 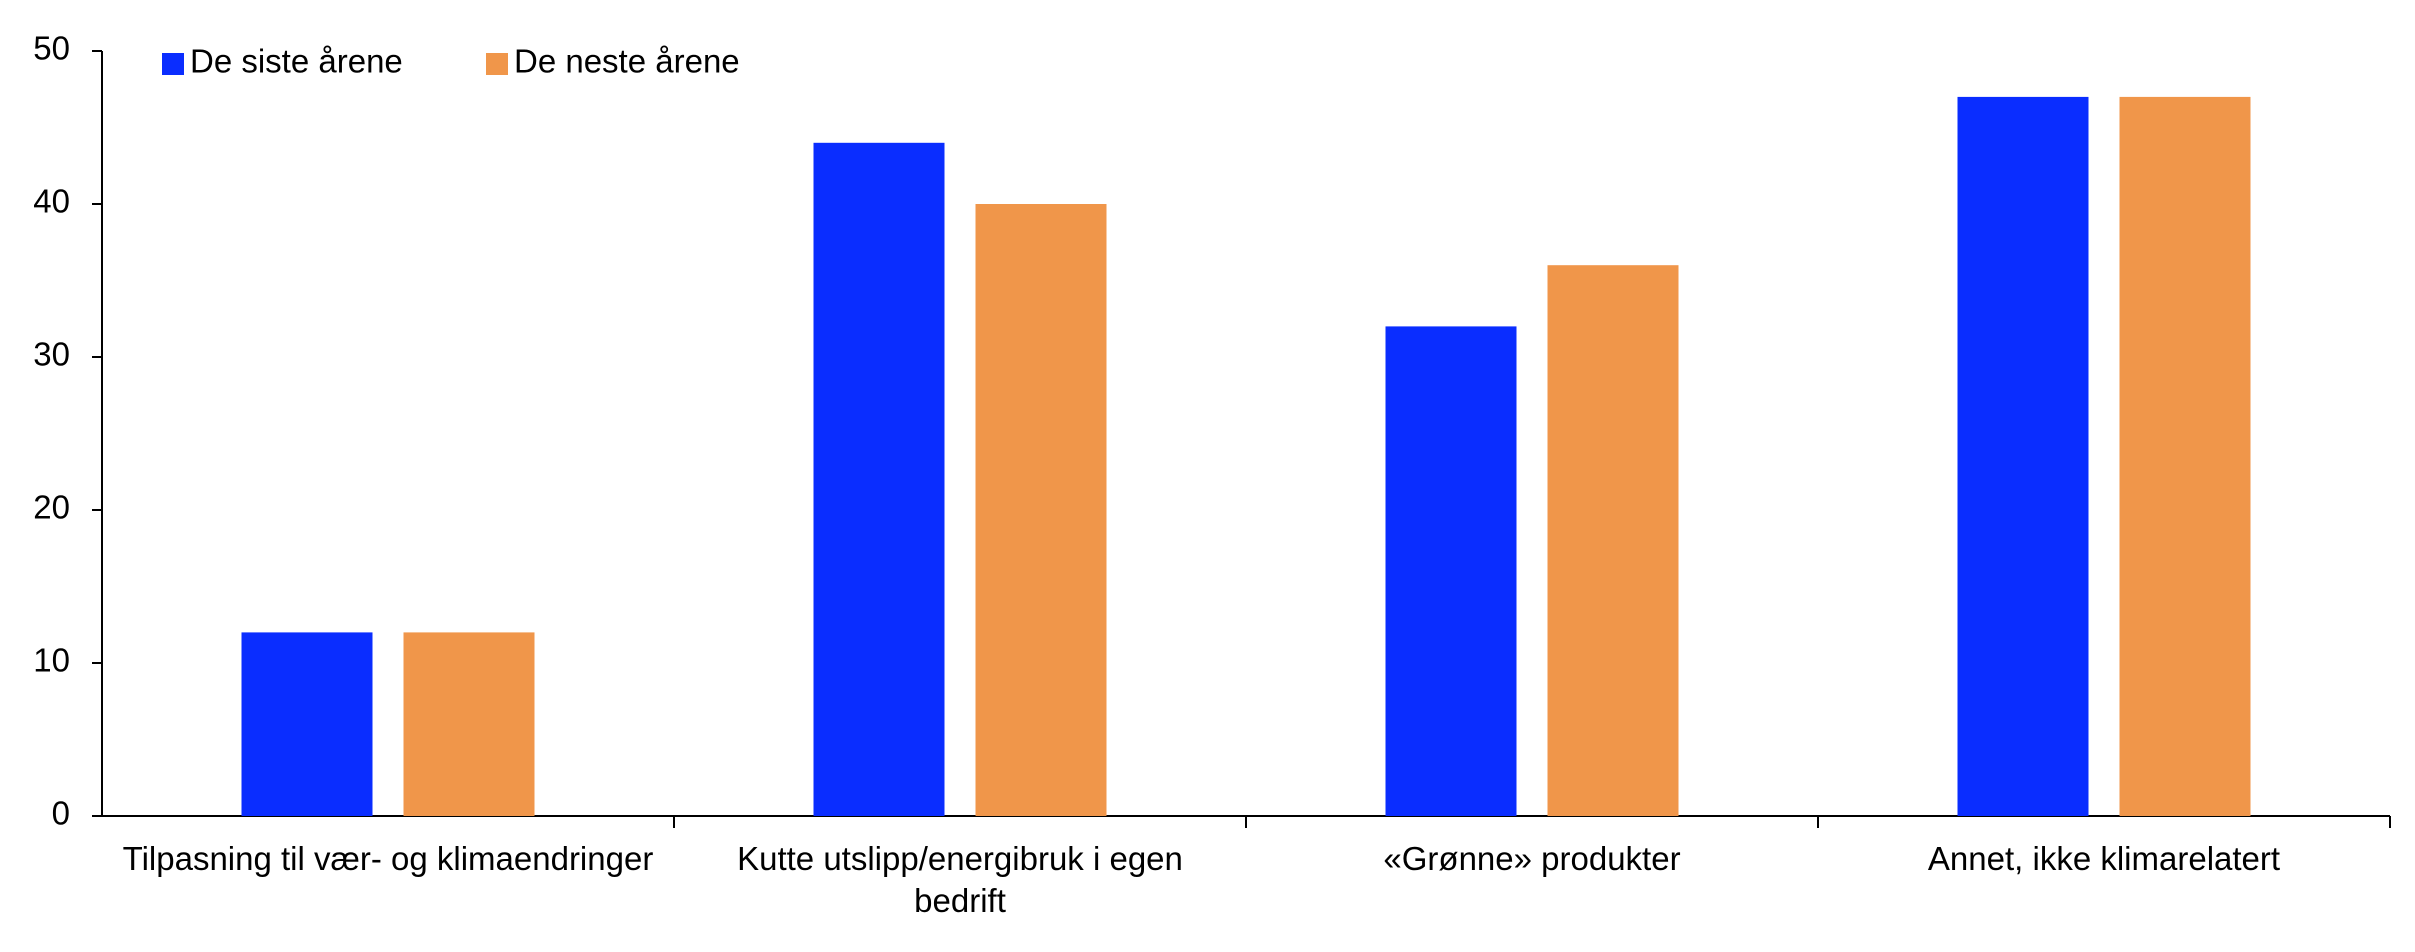 I want to click on y-tick-label: 50, so click(x=51, y=48).